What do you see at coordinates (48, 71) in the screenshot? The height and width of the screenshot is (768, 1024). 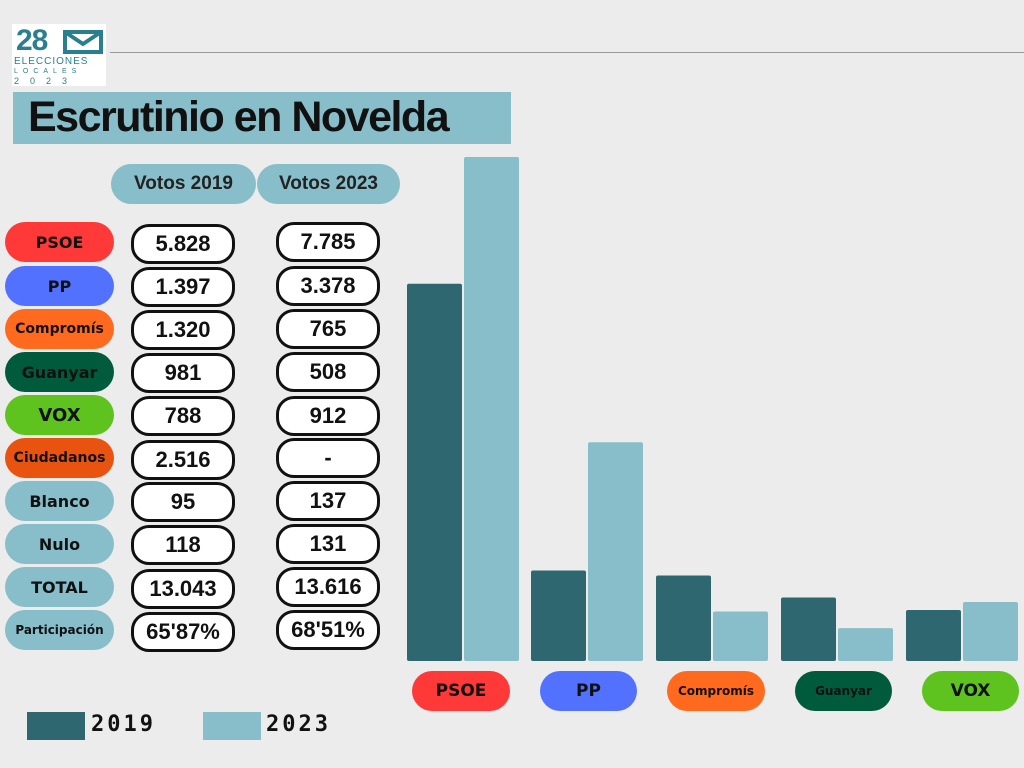 I see `logo-line2: LOCALES` at bounding box center [48, 71].